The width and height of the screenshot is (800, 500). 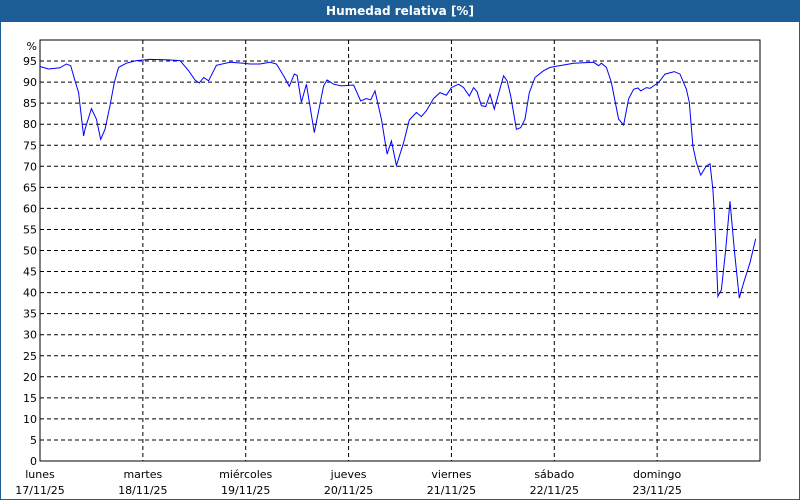 What do you see at coordinates (30, 124) in the screenshot?
I see `y-tick-label: 80` at bounding box center [30, 124].